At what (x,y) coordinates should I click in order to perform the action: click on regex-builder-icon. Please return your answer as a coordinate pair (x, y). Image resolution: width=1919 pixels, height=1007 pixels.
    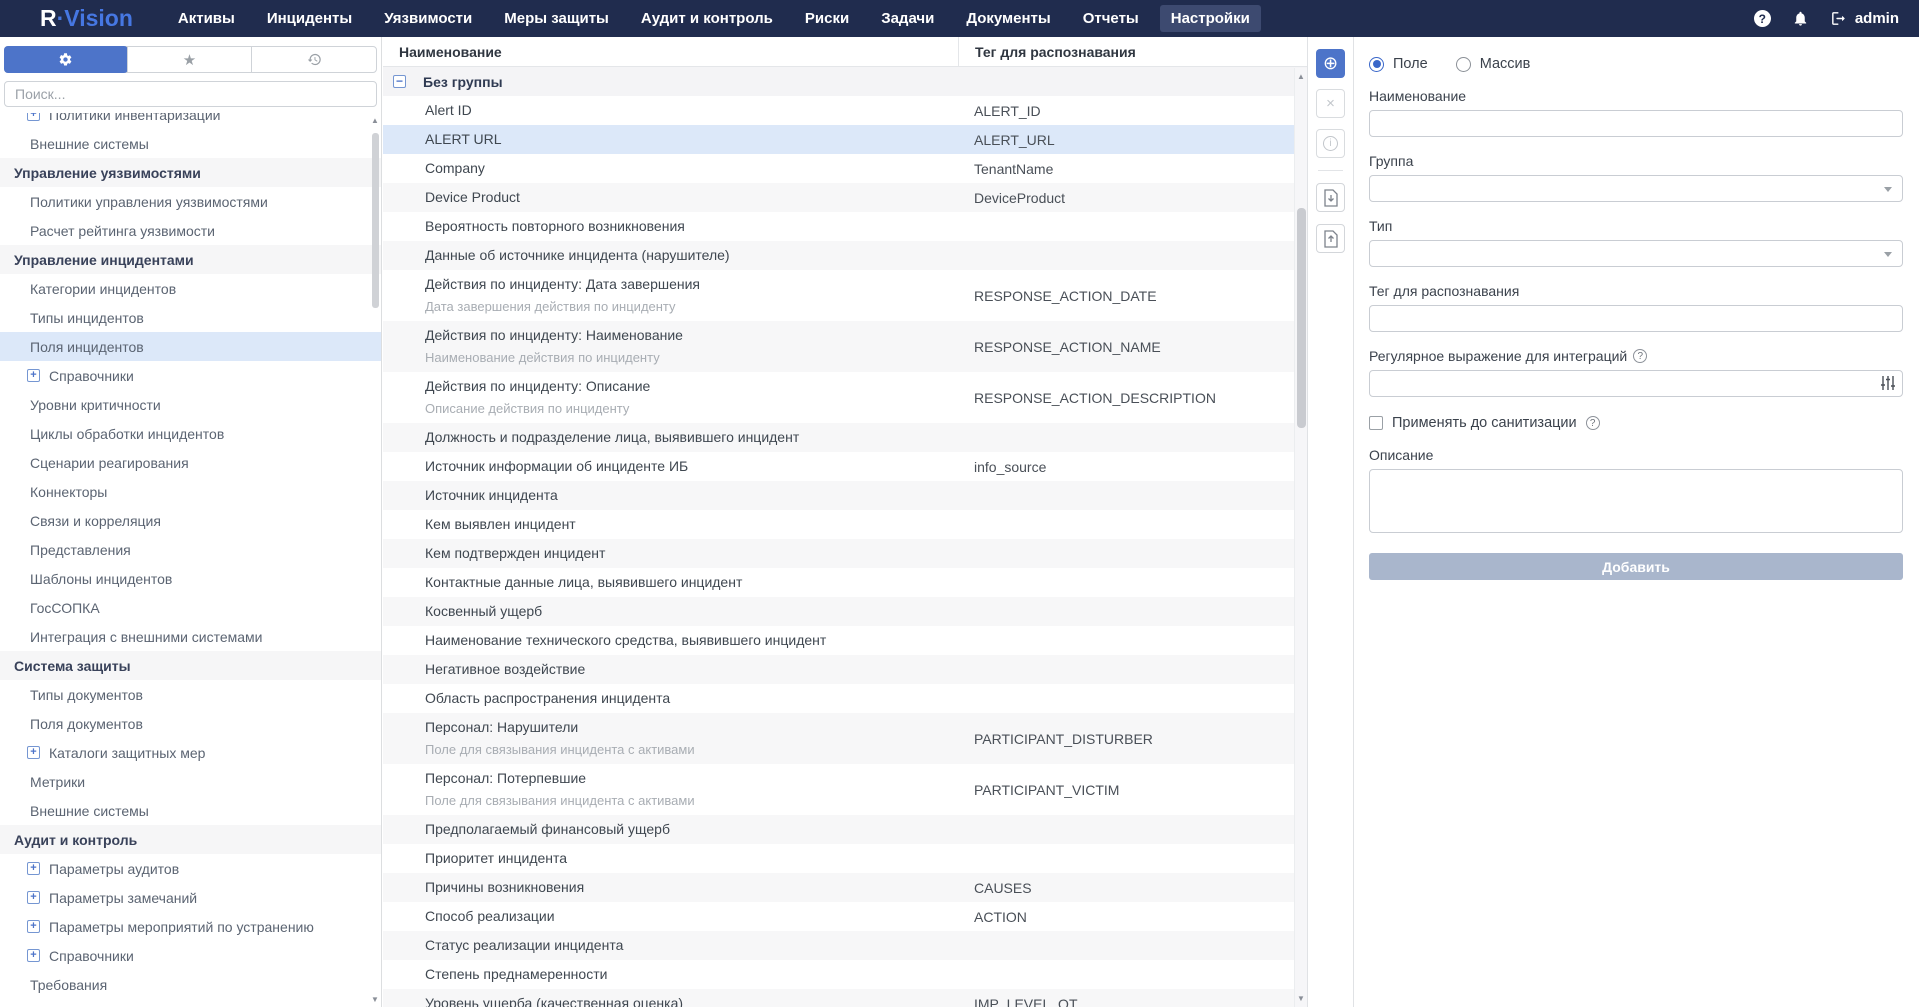
    Looking at the image, I should click on (1888, 383).